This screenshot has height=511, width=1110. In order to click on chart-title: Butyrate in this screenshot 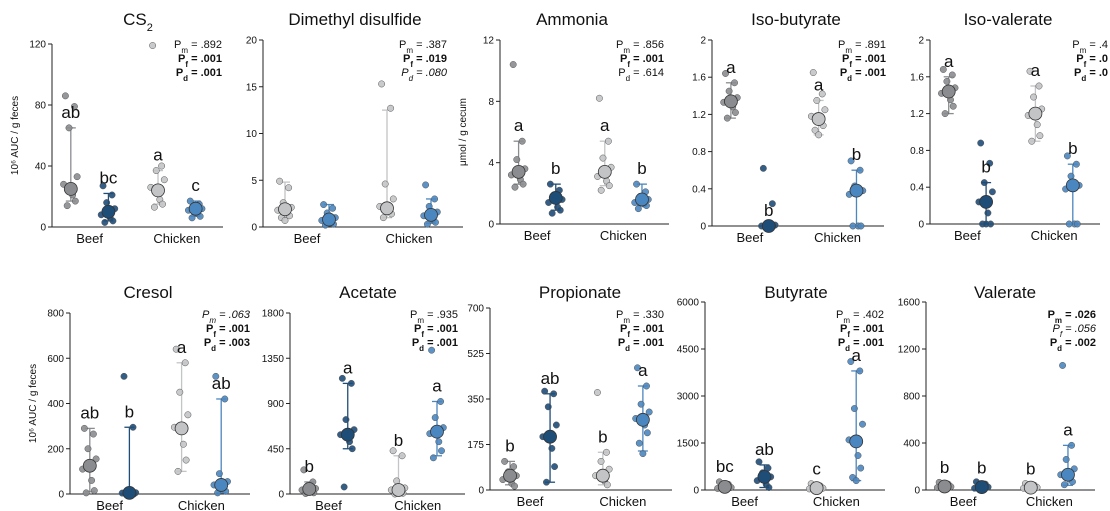, I will do `click(795, 292)`.